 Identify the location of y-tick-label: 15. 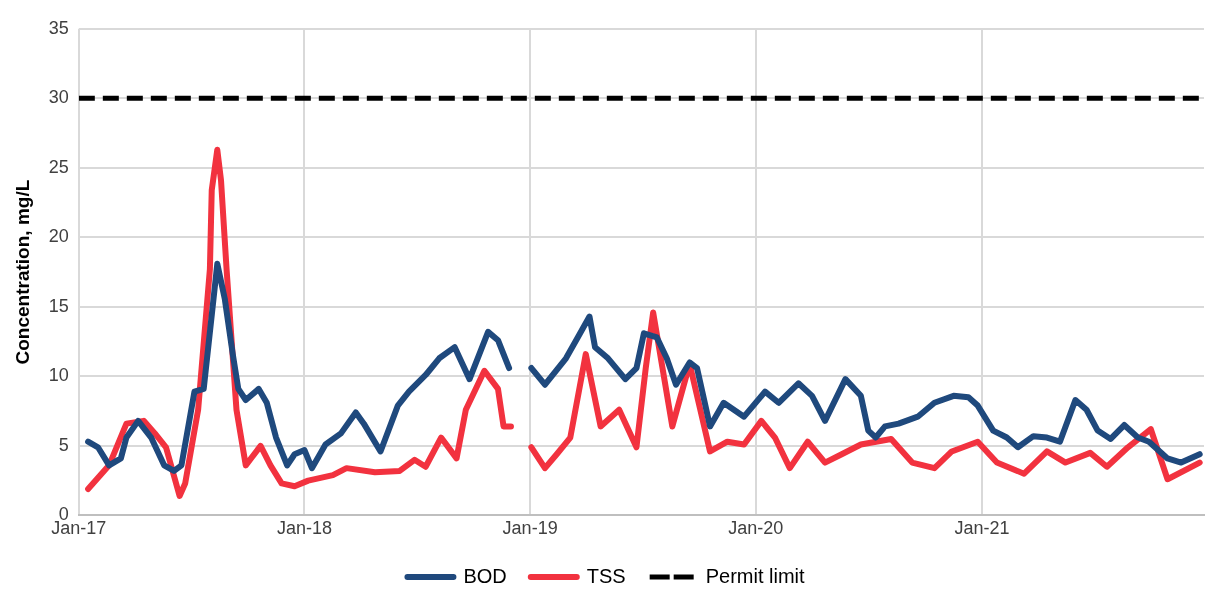
(58, 305).